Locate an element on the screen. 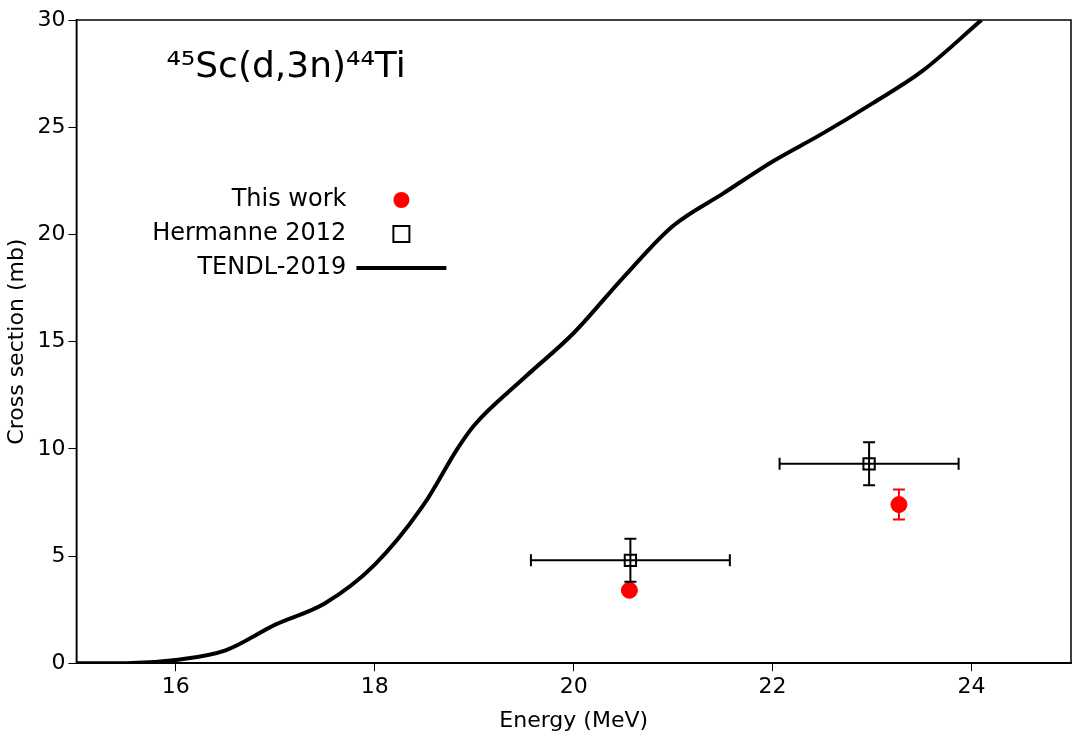 The height and width of the screenshot is (738, 1081). y-axis-title: Cross section (mb) is located at coordinates (15, 341).